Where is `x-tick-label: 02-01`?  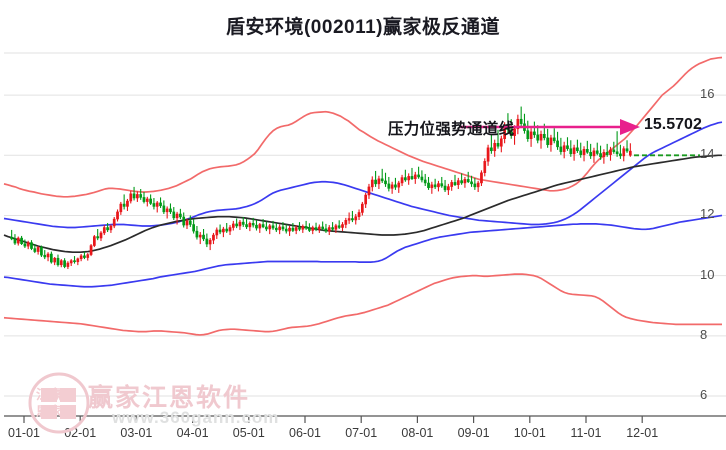
x-tick-label: 02-01 is located at coordinates (80, 433).